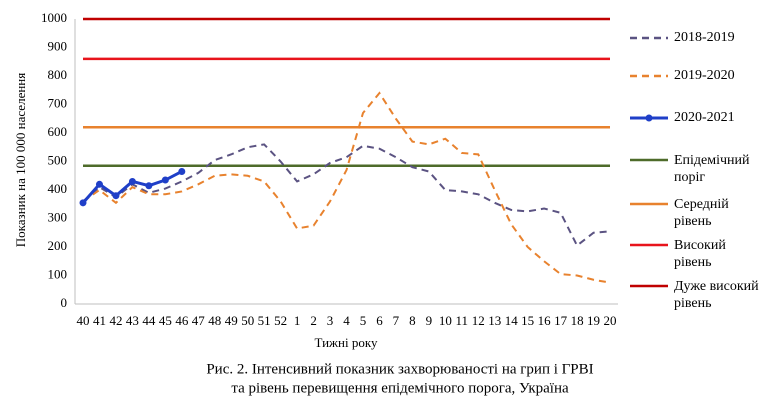  I want to click on x-tick-label: 15, so click(527, 320).